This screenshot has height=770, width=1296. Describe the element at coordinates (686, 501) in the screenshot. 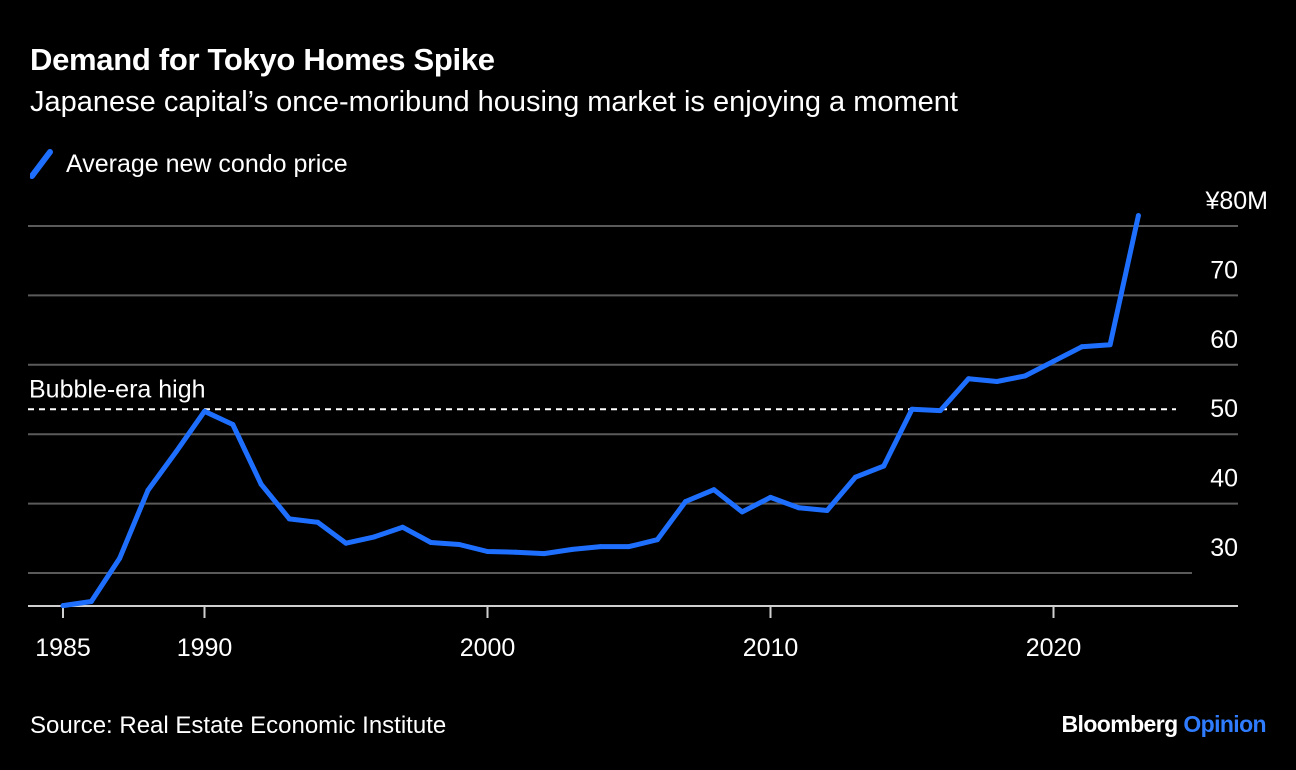

I see `data-point-2007` at that location.